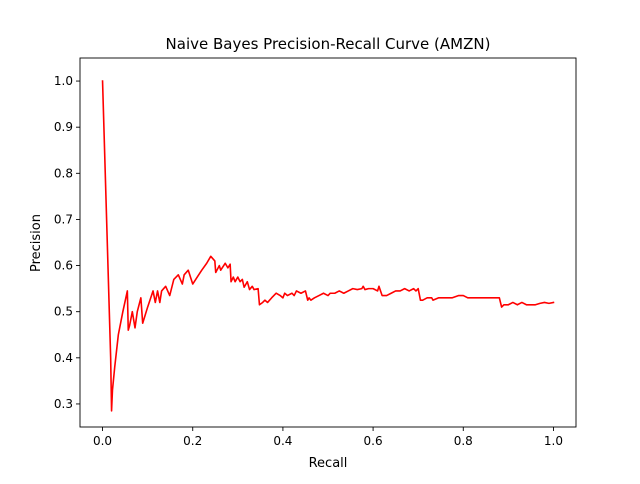 This screenshot has height=484, width=640. What do you see at coordinates (328, 437) in the screenshot?
I see `x-axis: 0.0 0.2 0.4 0.6 0.8 1.0` at bounding box center [328, 437].